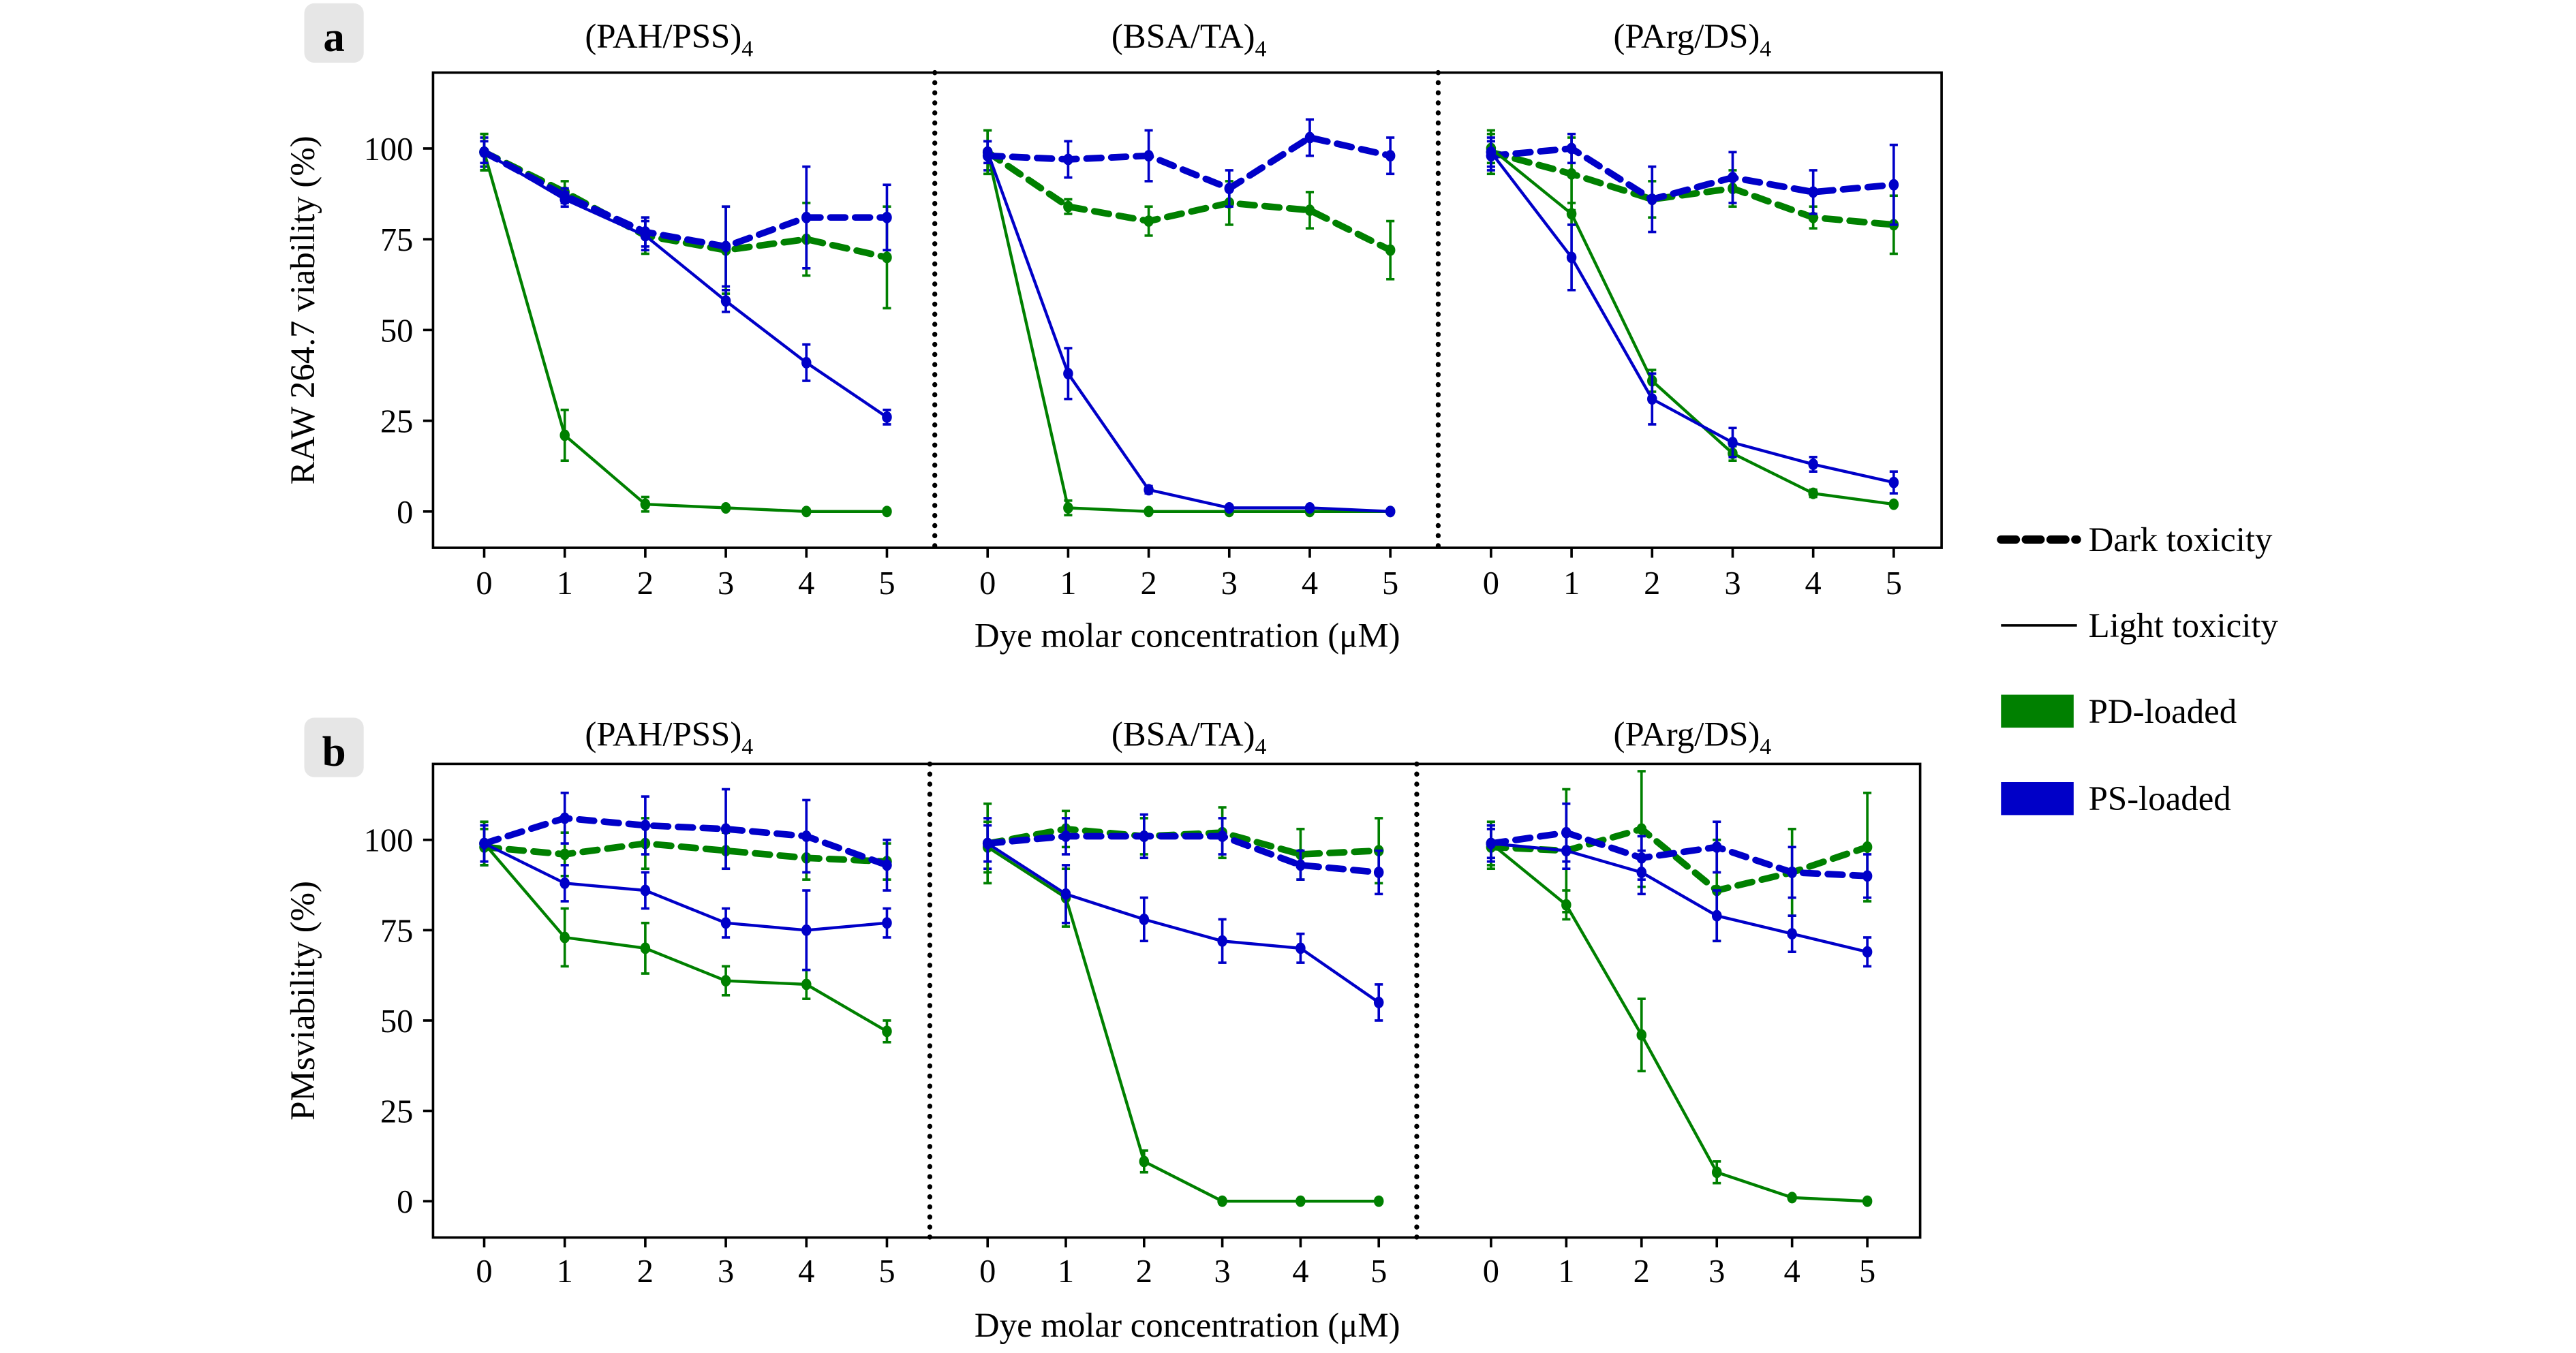 Image resolution: width=2576 pixels, height=1353 pixels. Describe the element at coordinates (685, 212) in the screenshot. I see `series-ps-loaded-dark` at that location.